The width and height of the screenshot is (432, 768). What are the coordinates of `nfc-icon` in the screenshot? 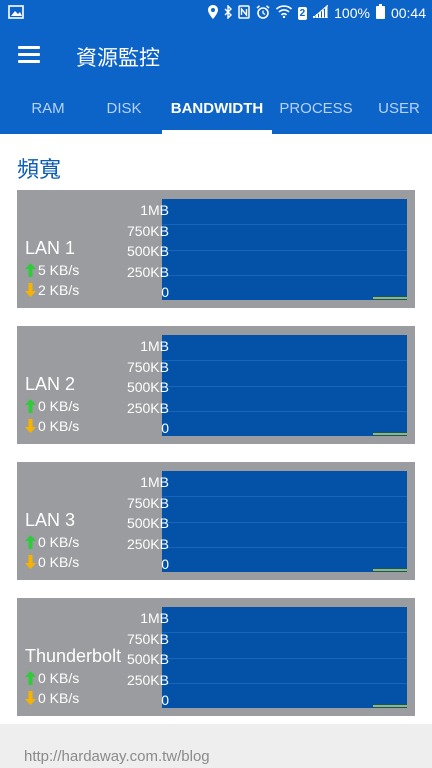 It's located at (243, 13).